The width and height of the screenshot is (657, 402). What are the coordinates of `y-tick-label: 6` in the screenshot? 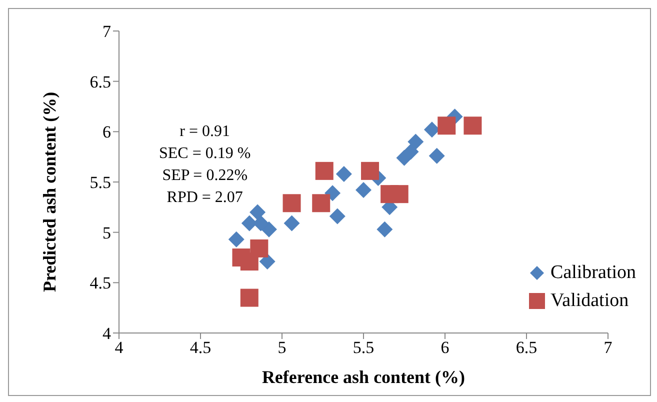 It's located at (106, 132).